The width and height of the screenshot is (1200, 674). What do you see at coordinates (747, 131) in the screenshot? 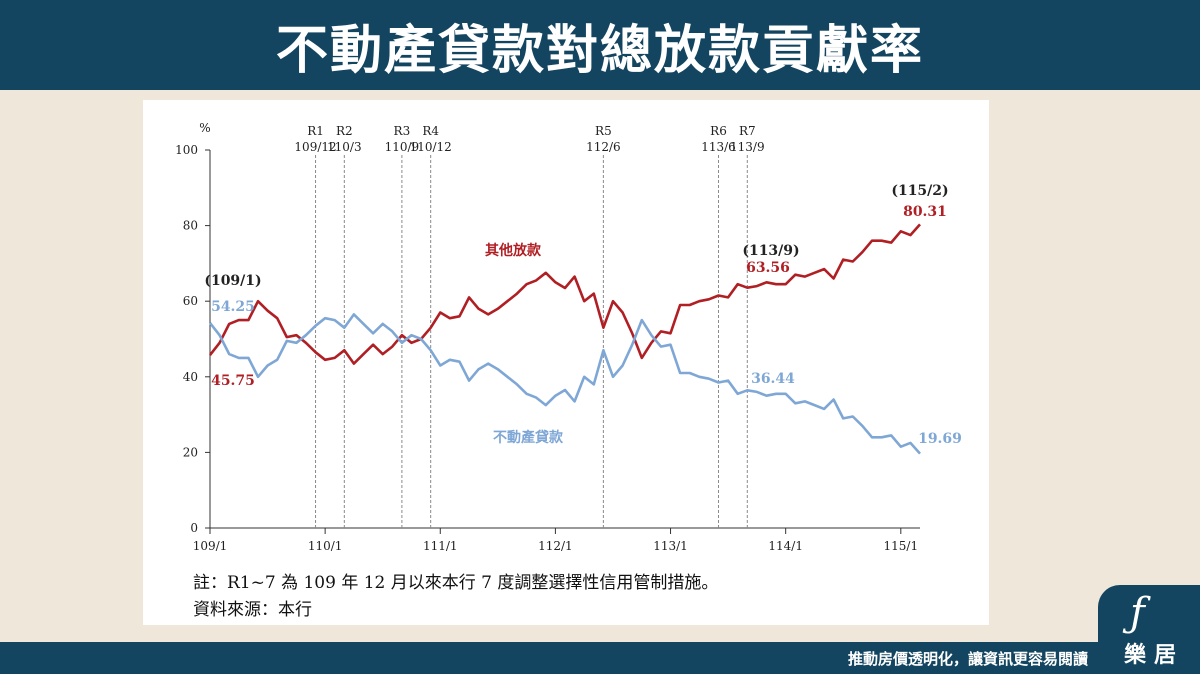
I see `rule-label: R7` at bounding box center [747, 131].